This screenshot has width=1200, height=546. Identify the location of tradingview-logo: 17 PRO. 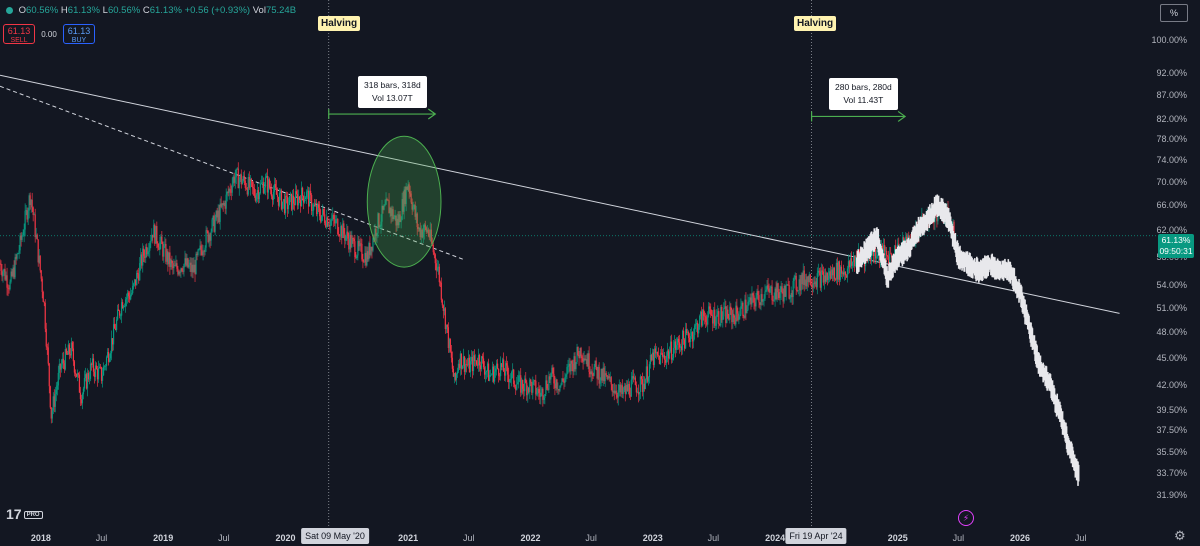
(24, 514).